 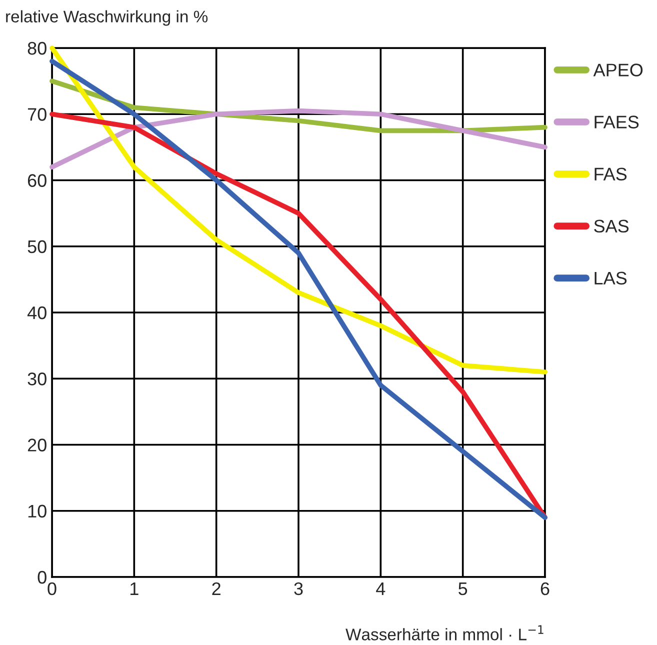 I want to click on x-tick-label: 6, so click(x=545, y=589).